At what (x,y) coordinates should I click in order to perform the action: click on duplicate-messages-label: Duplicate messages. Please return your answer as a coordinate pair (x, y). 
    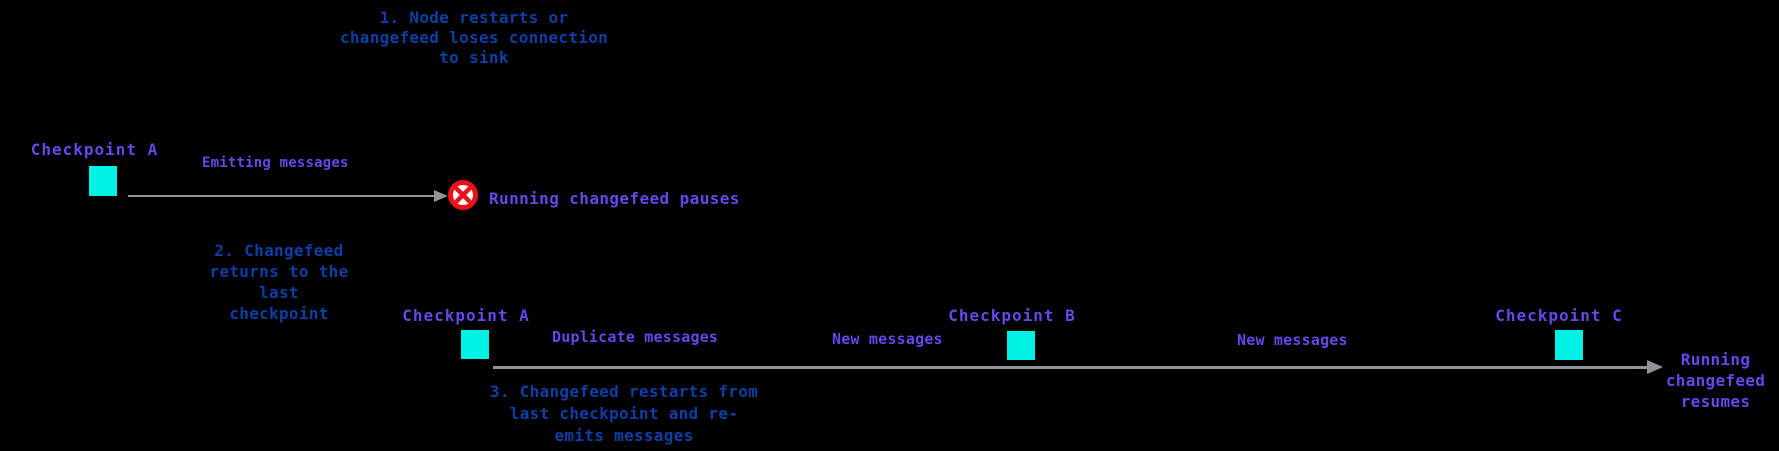
    Looking at the image, I should click on (635, 337).